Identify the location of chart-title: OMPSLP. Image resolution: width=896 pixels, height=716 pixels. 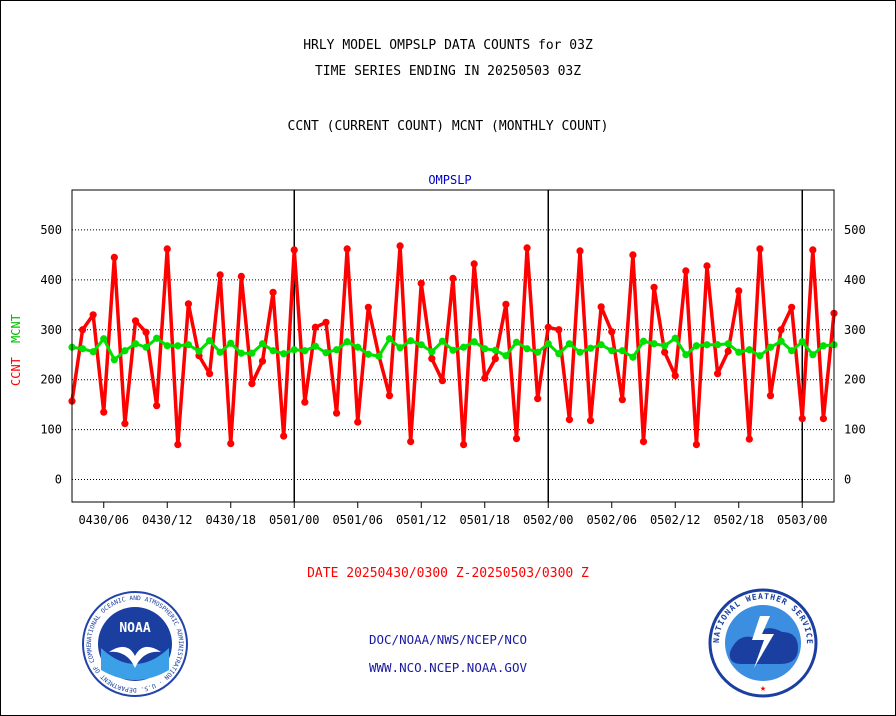
(449, 180).